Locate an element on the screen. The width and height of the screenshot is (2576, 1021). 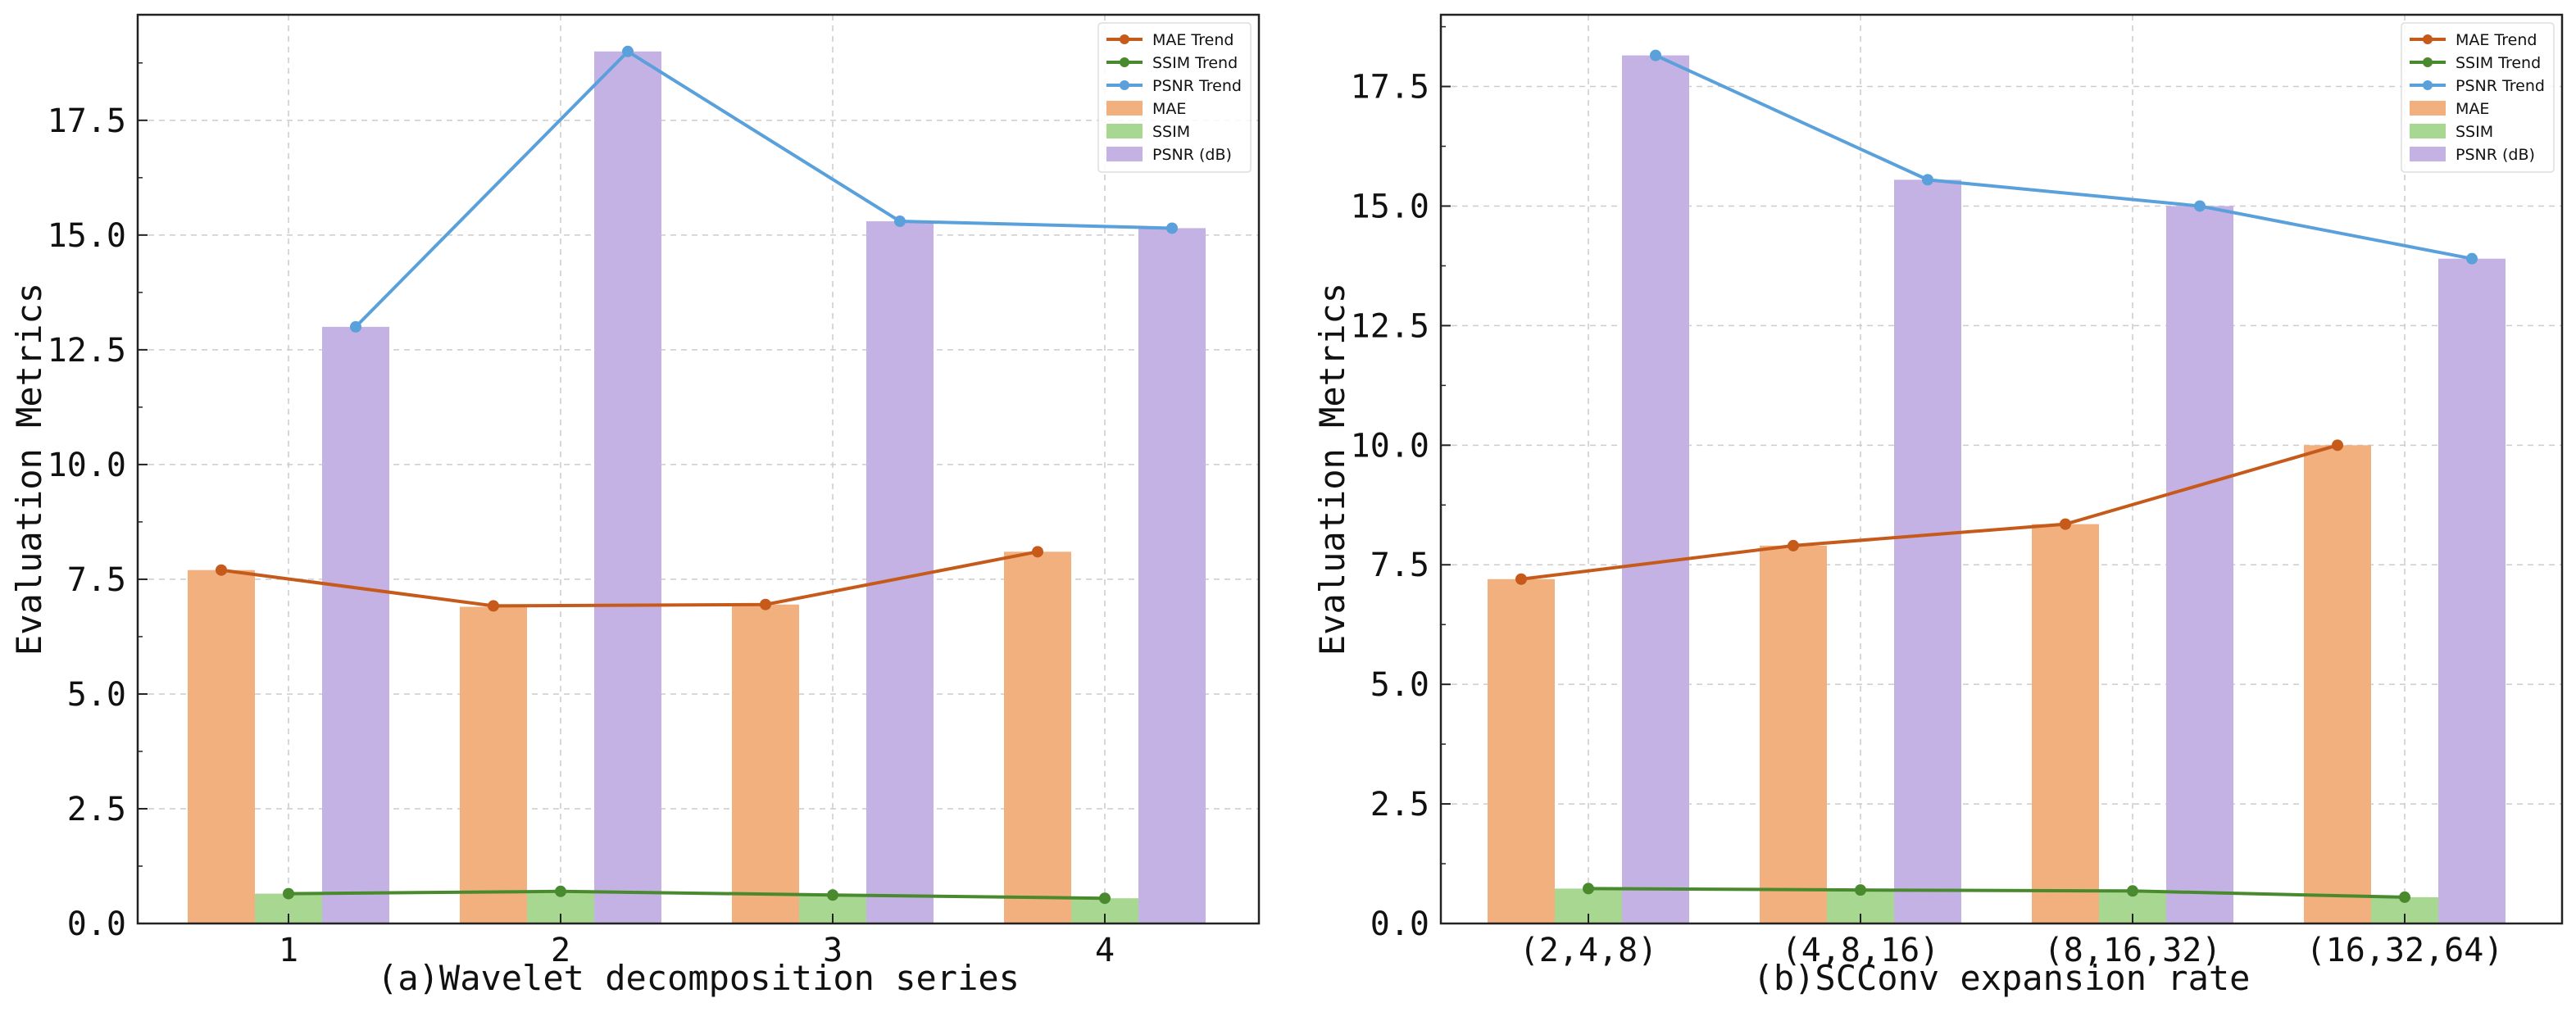
x-tick-label: 3 is located at coordinates (833, 950).